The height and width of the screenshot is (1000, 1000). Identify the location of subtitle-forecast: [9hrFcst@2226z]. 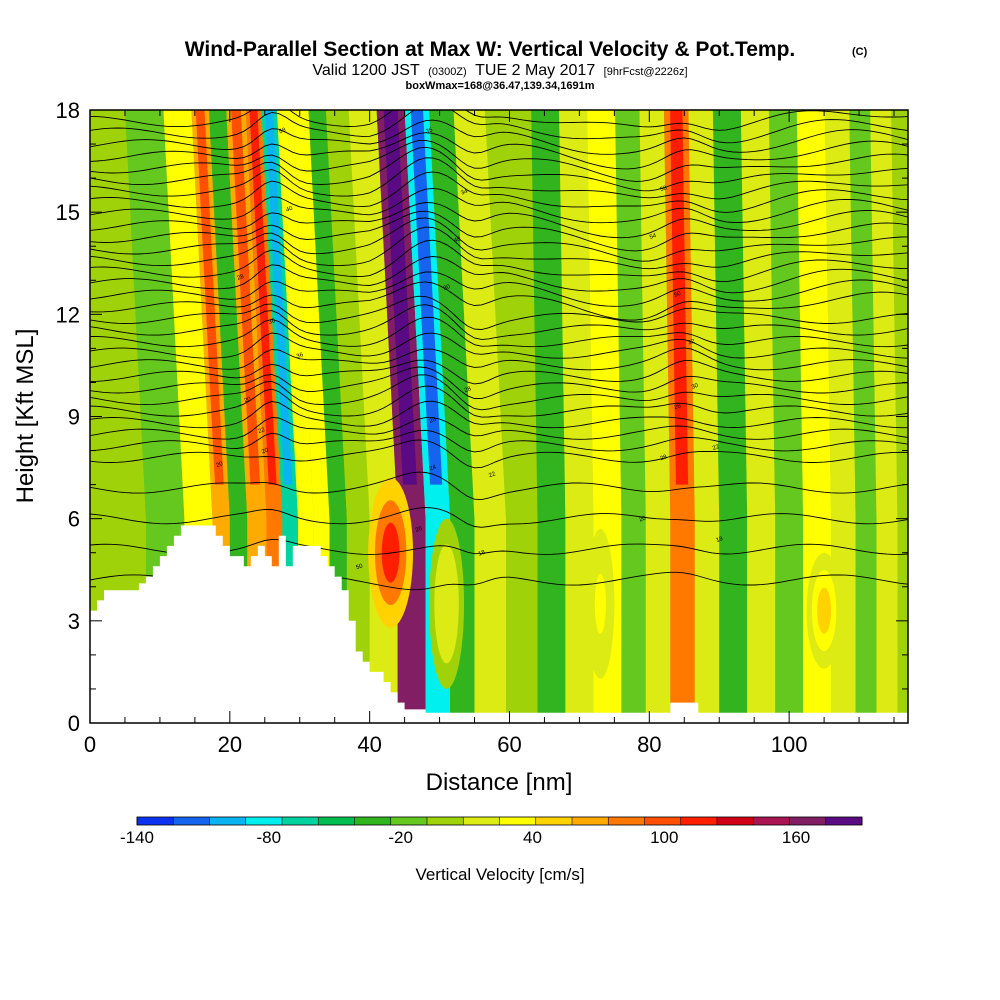
(646, 72).